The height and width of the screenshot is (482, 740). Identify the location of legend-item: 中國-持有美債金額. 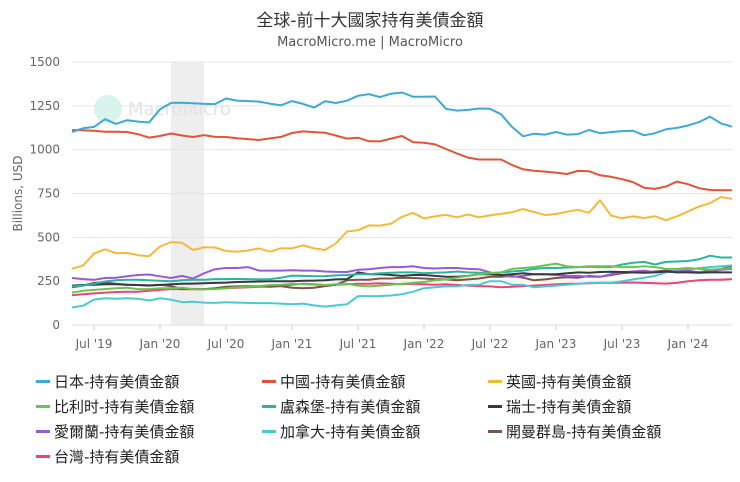
(375, 381).